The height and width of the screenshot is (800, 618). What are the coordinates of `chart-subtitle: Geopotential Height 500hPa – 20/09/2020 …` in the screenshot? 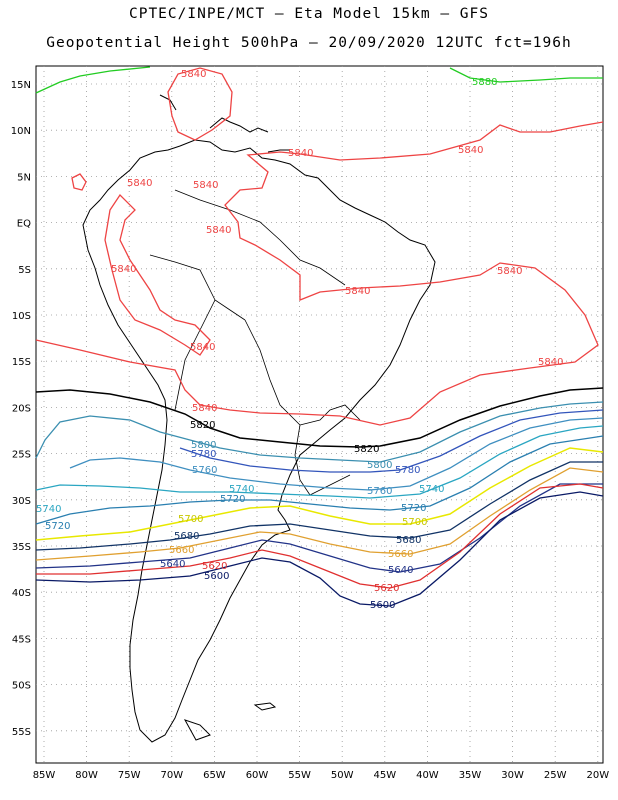 It's located at (309, 43).